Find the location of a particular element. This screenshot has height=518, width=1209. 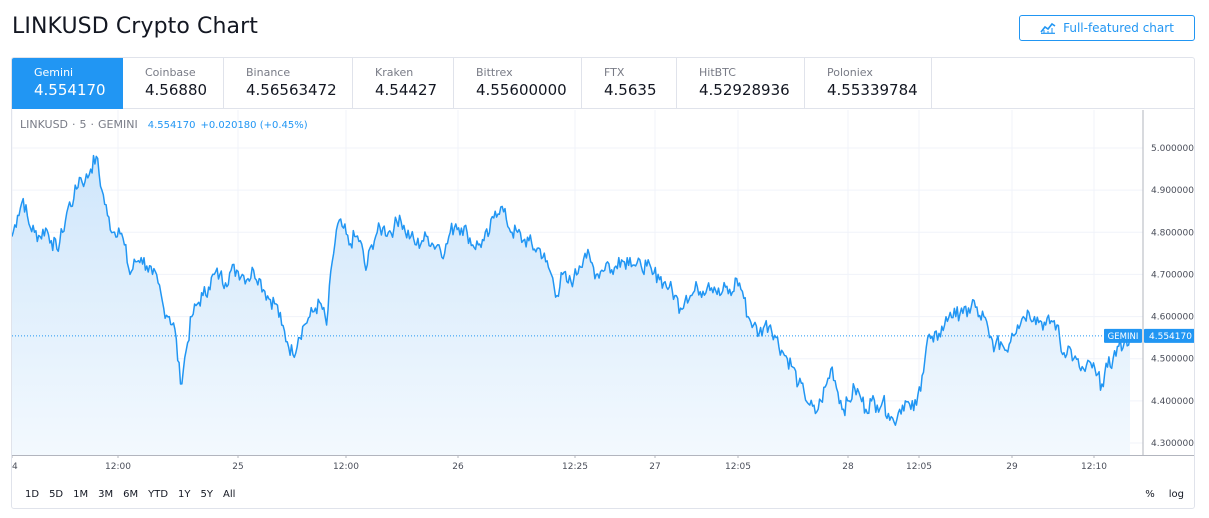

range-selector: 1D 5D 1M 3M 6M YTD 1Y 5Y All is located at coordinates (130, 494).